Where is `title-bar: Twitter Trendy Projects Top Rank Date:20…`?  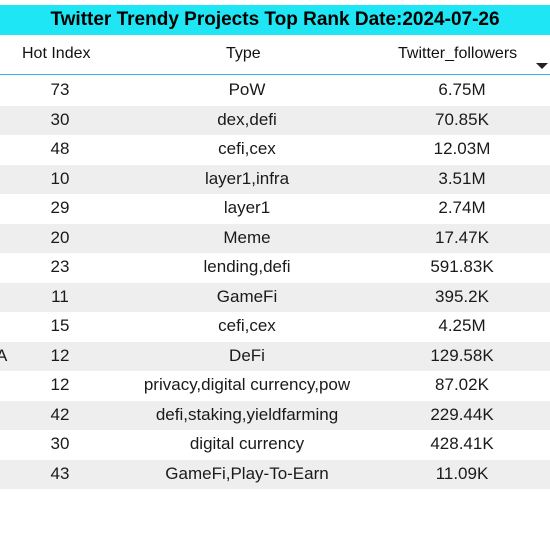 title-bar: Twitter Trendy Projects Top Rank Date:20… is located at coordinates (275, 20).